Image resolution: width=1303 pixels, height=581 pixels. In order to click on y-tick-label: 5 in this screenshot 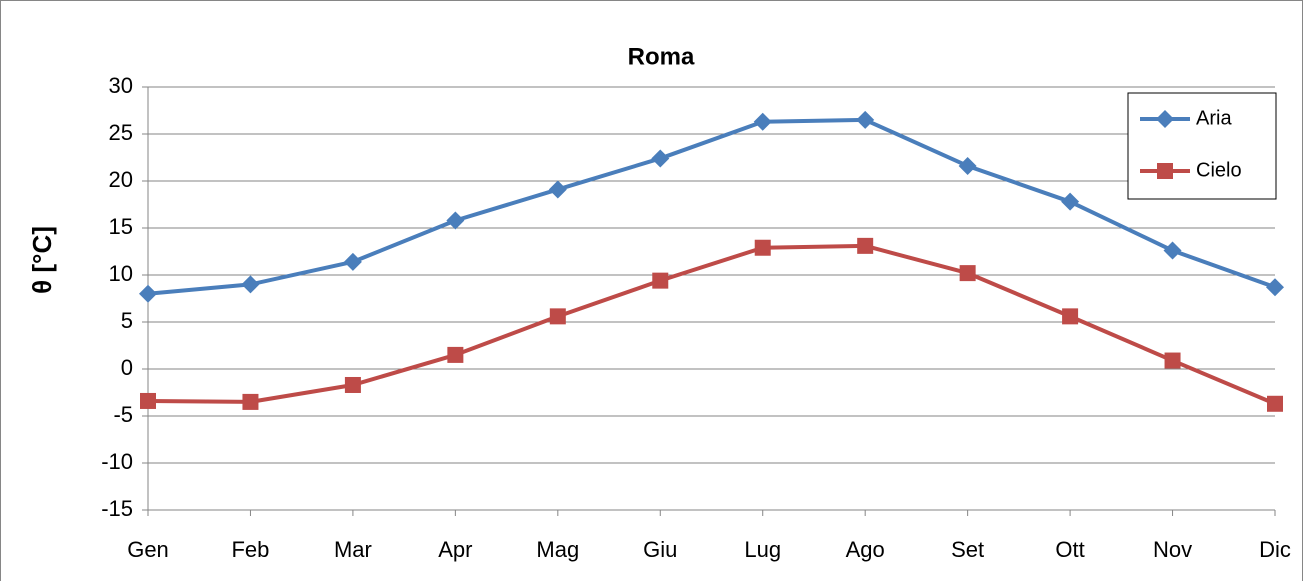, I will do `click(127, 320)`.